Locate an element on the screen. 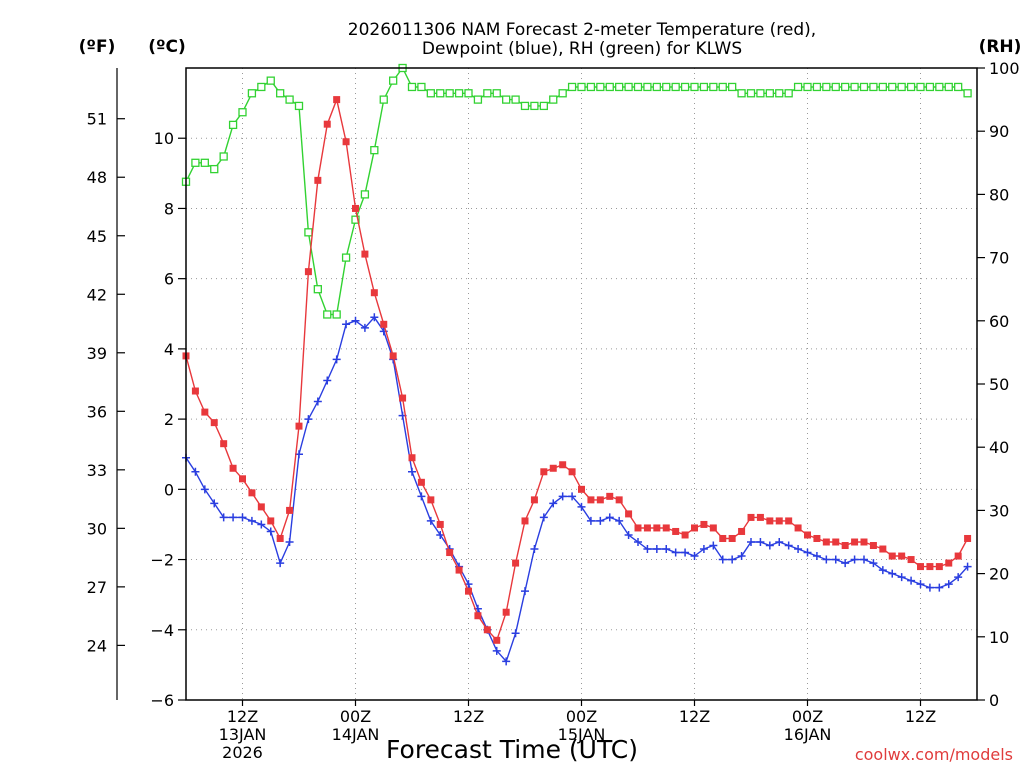 This screenshot has width=1024, height=768. celsius-tick-label: −2 is located at coordinates (162, 560).